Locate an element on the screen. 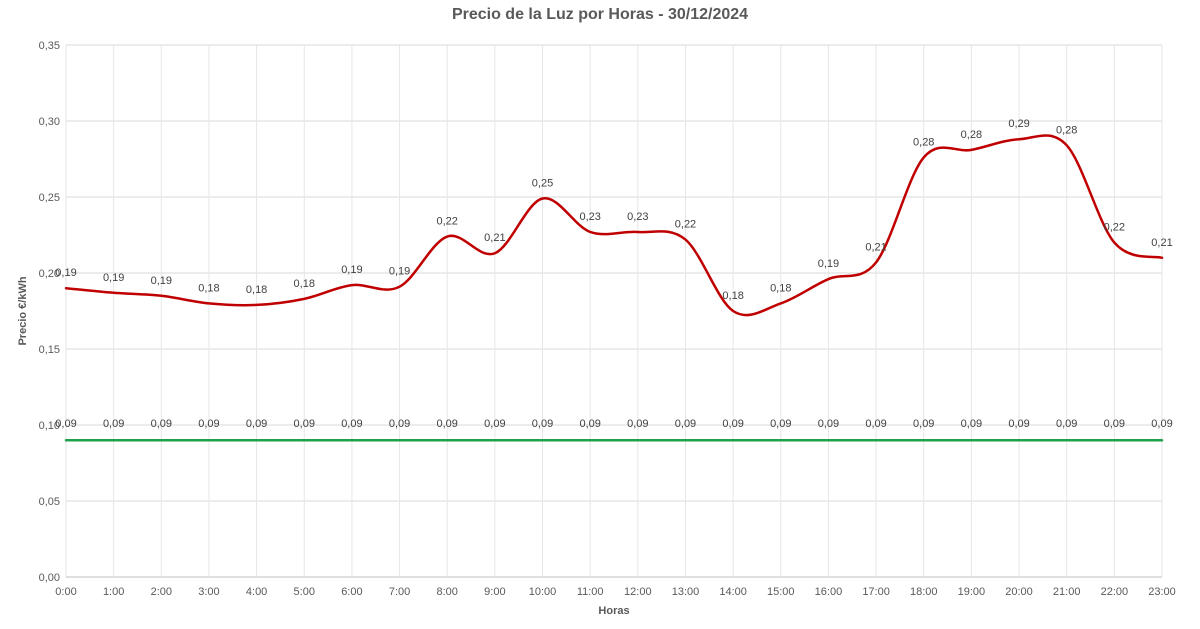 The width and height of the screenshot is (1200, 629). x-tick-label: 1:00 is located at coordinates (113, 592).